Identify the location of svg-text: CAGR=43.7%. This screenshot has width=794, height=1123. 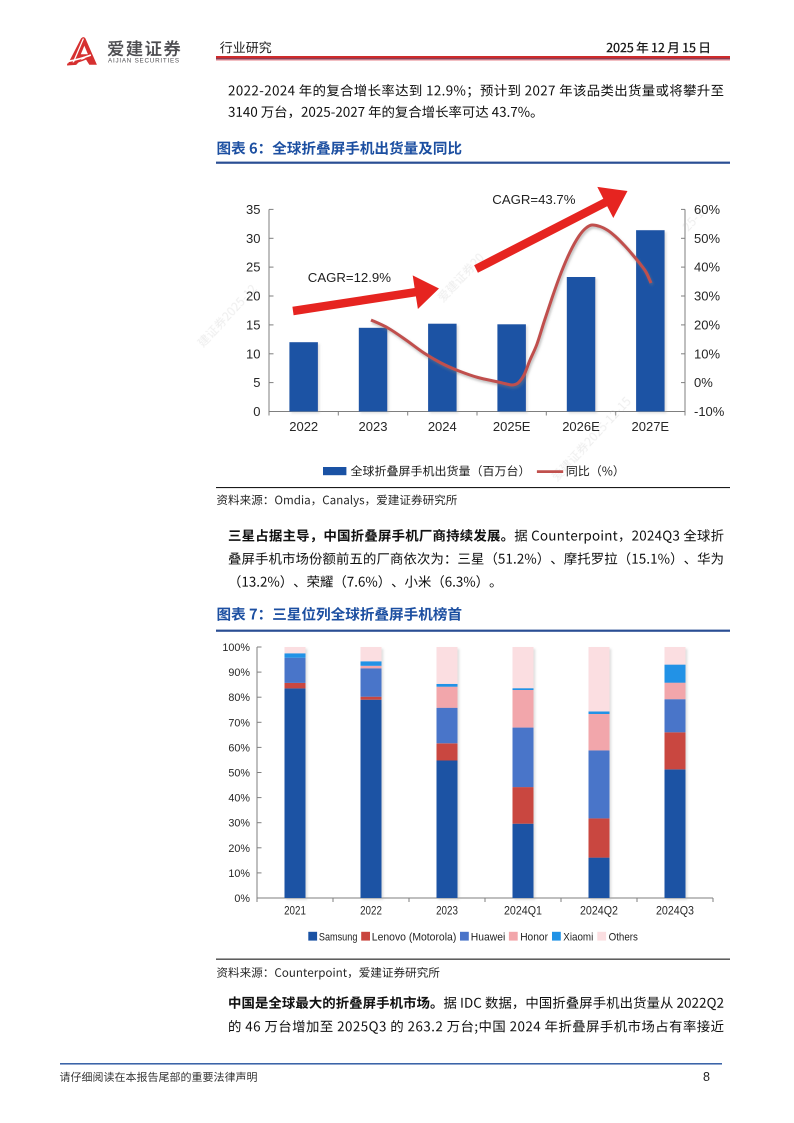
(533, 199).